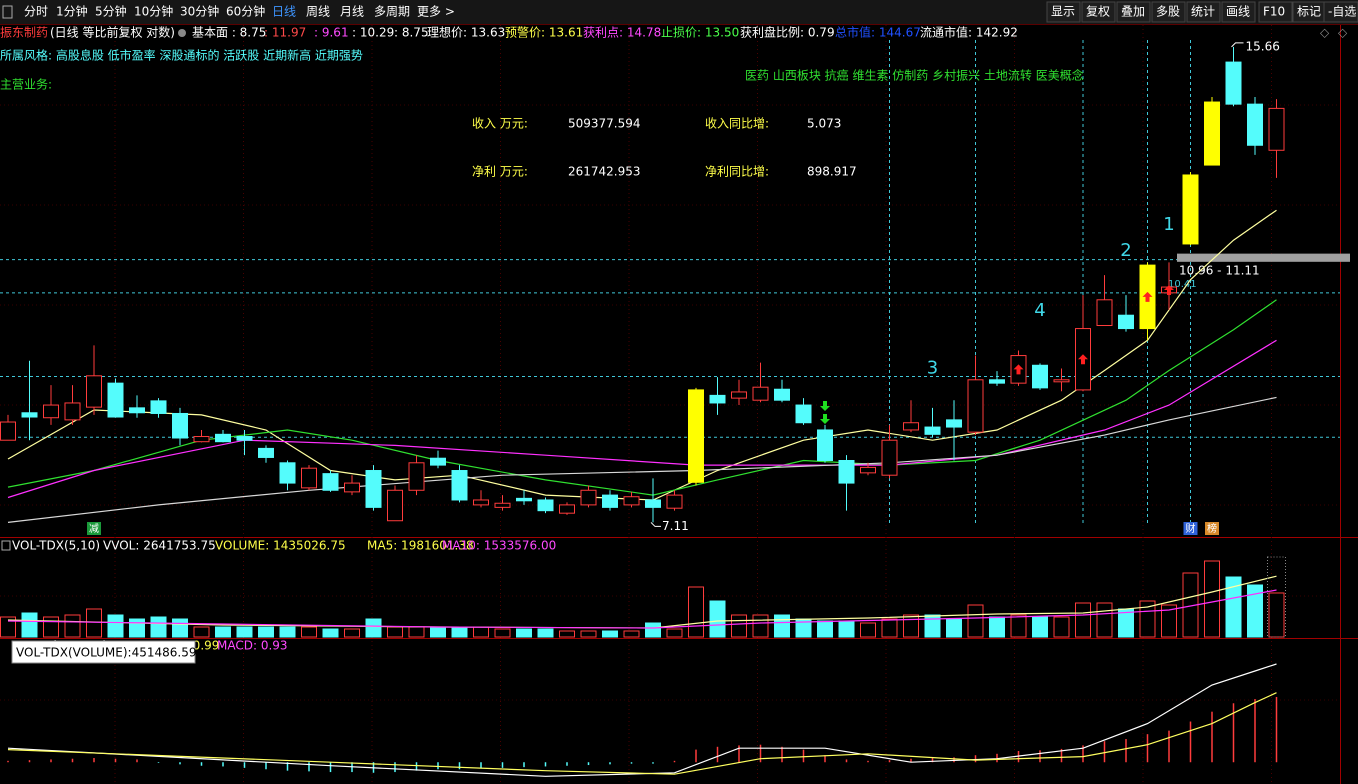 This screenshot has width=1358, height=784. What do you see at coordinates (642, 720) in the screenshot?
I see `macd-line` at bounding box center [642, 720].